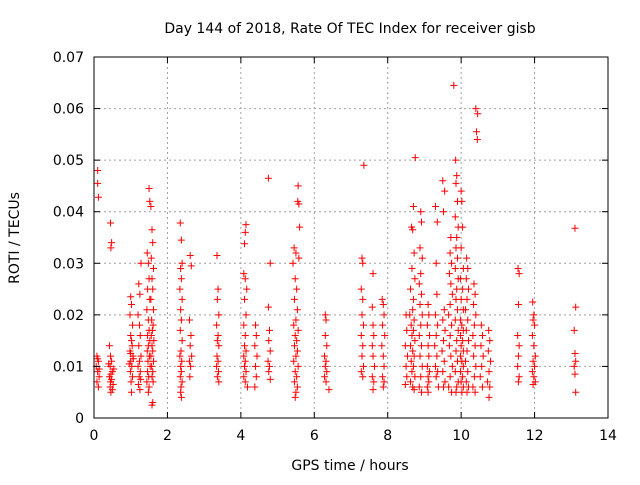 The width and height of the screenshot is (640, 485). Describe the element at coordinates (94, 436) in the screenshot. I see `x-tick-label: 0` at that location.